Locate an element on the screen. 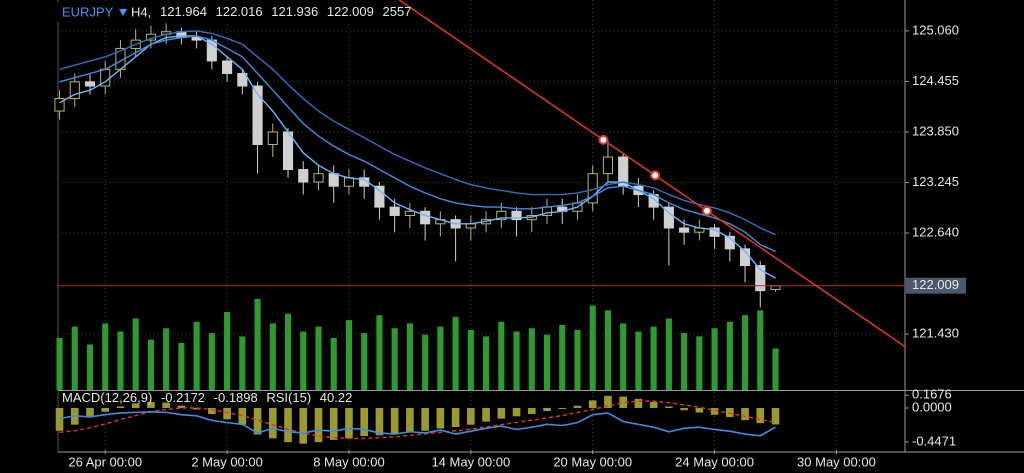  price-tag-label: 122.009 is located at coordinates (935, 284).